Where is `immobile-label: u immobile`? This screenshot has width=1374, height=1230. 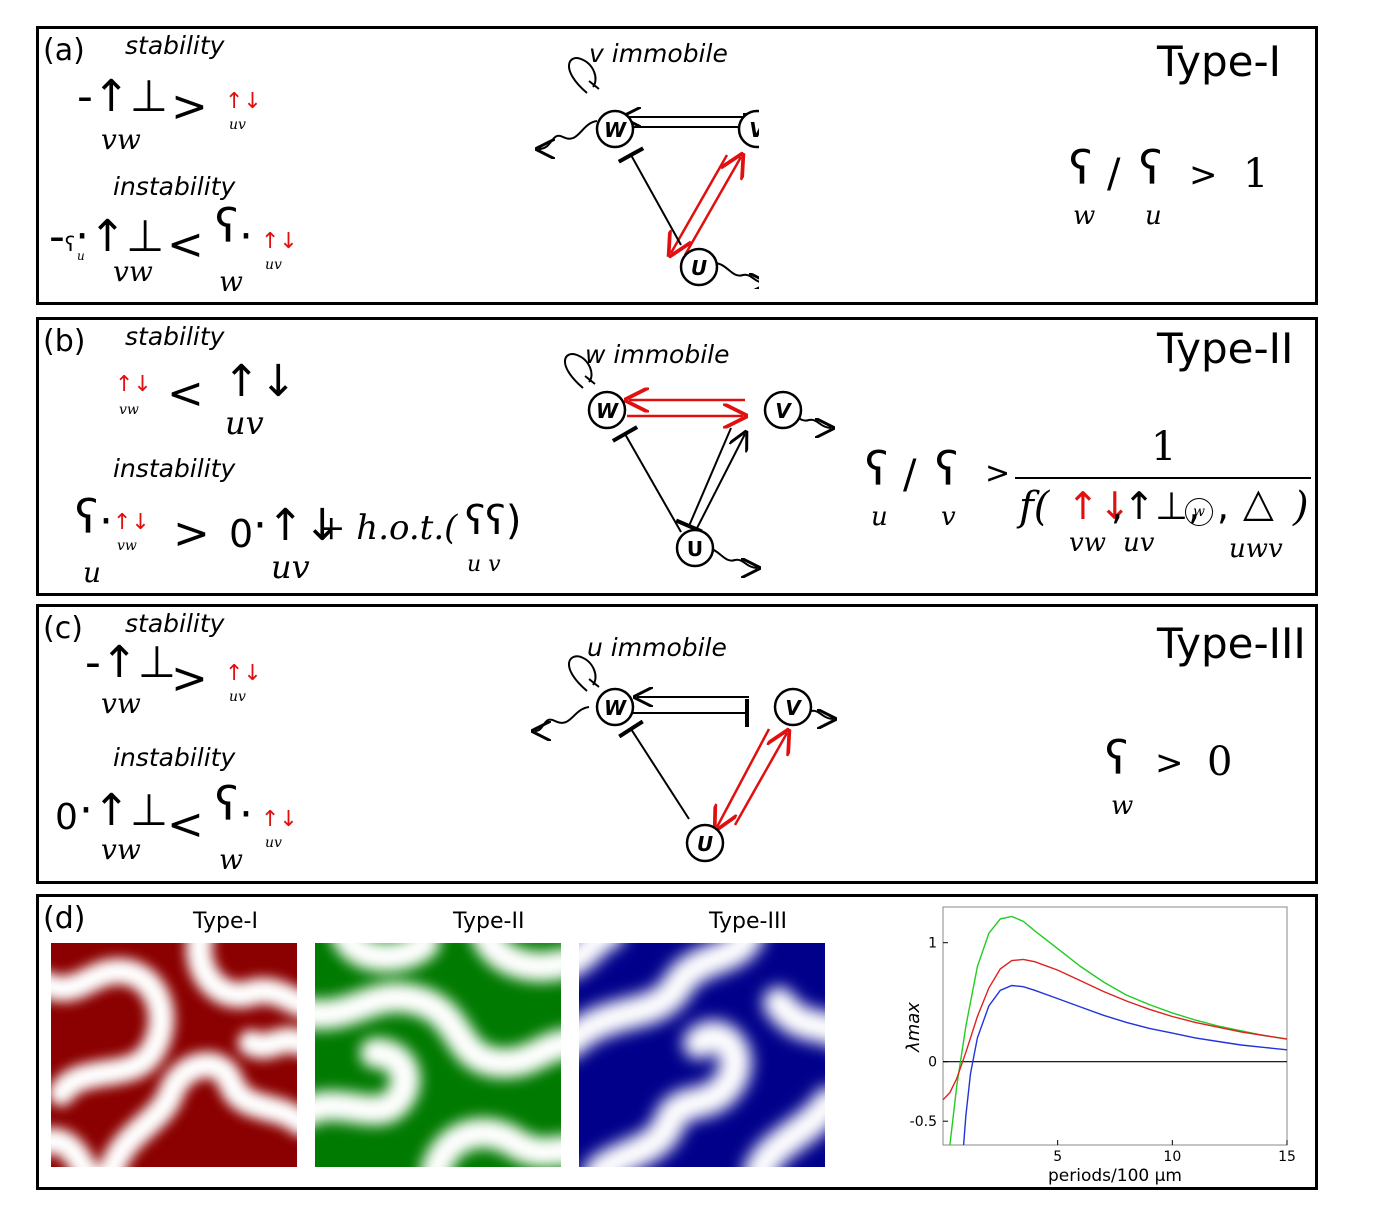 immobile-label: u immobile is located at coordinates (657, 647).